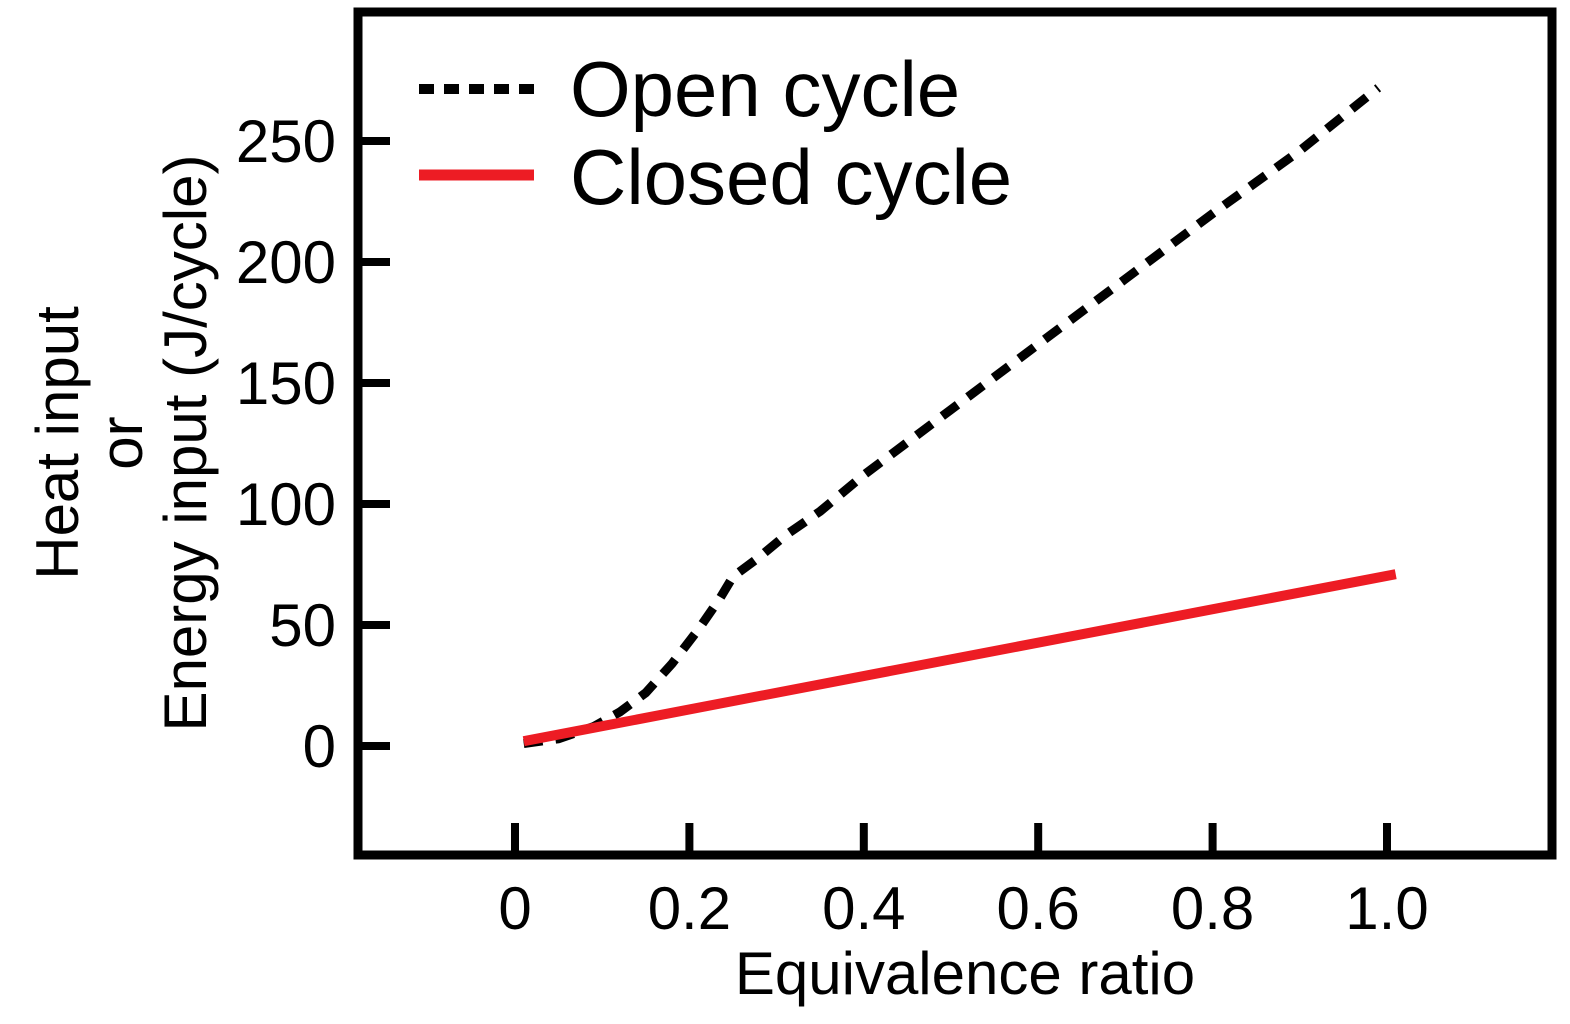 This screenshot has height=1024, width=1570. What do you see at coordinates (765, 89) in the screenshot?
I see `legend-label-open-cycle: Open cycle` at bounding box center [765, 89].